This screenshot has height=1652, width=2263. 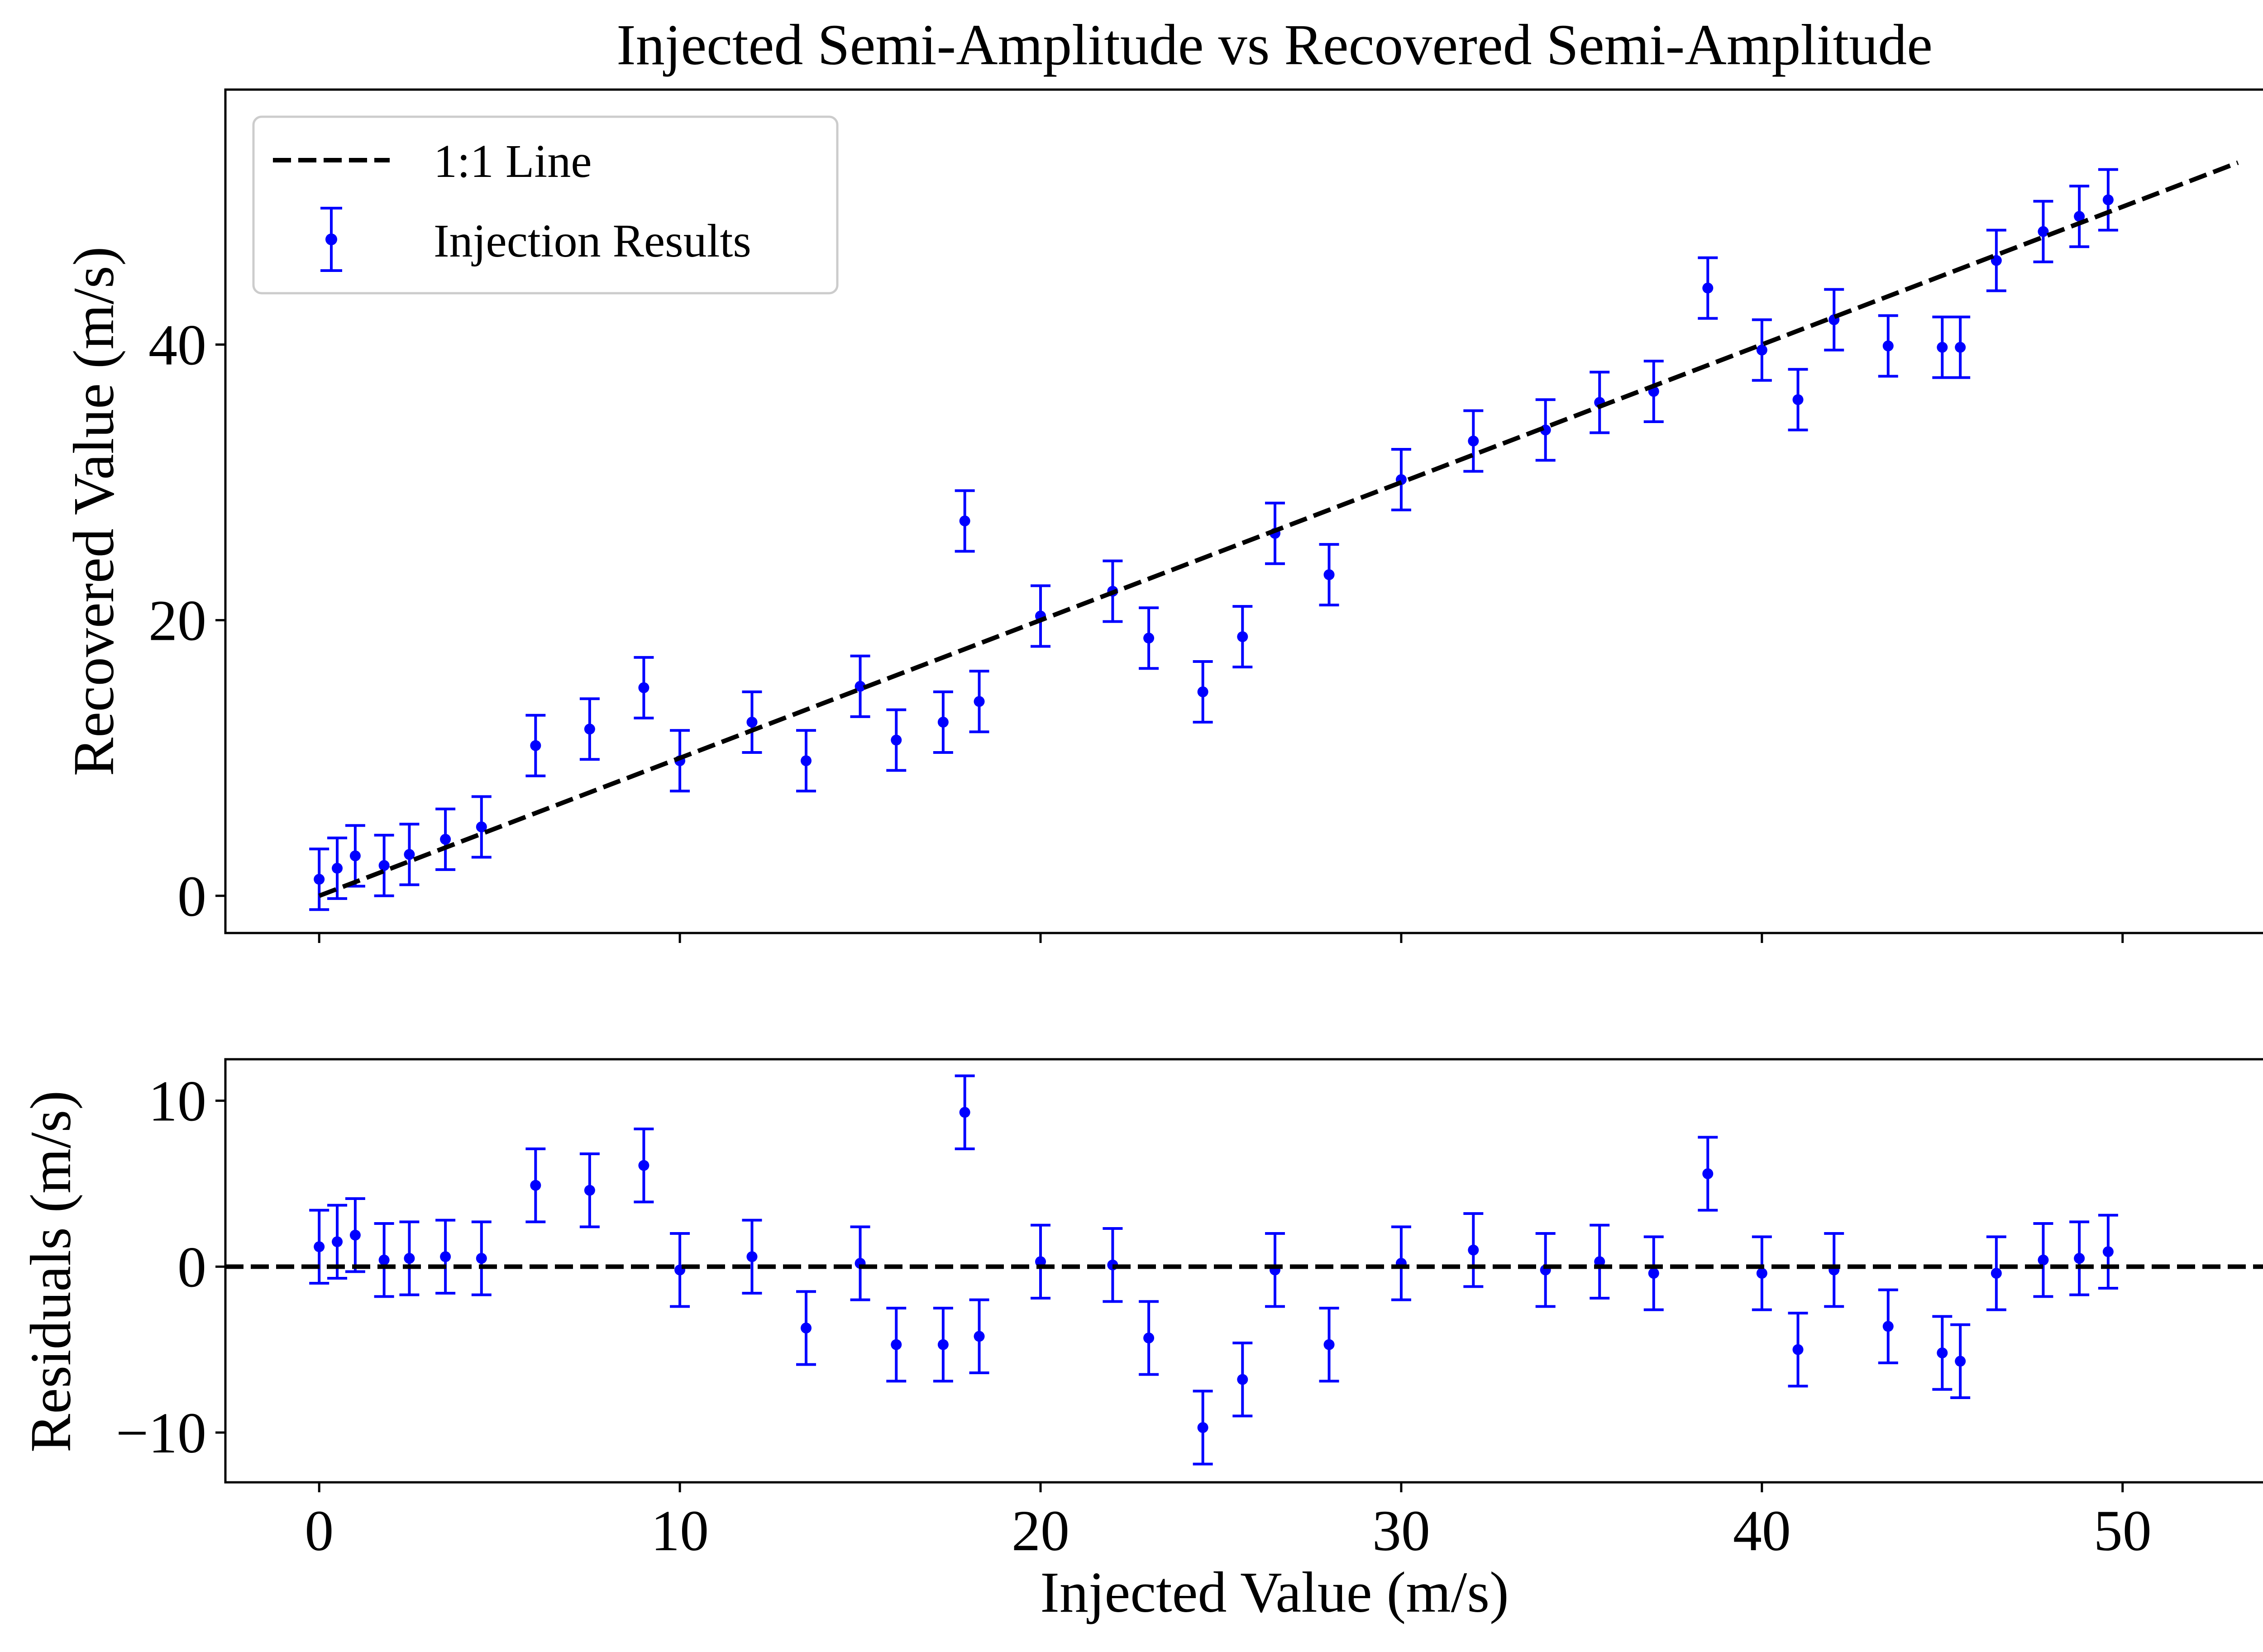 What do you see at coordinates (177, 1101) in the screenshot?
I see `y-tick-label: 10` at bounding box center [177, 1101].